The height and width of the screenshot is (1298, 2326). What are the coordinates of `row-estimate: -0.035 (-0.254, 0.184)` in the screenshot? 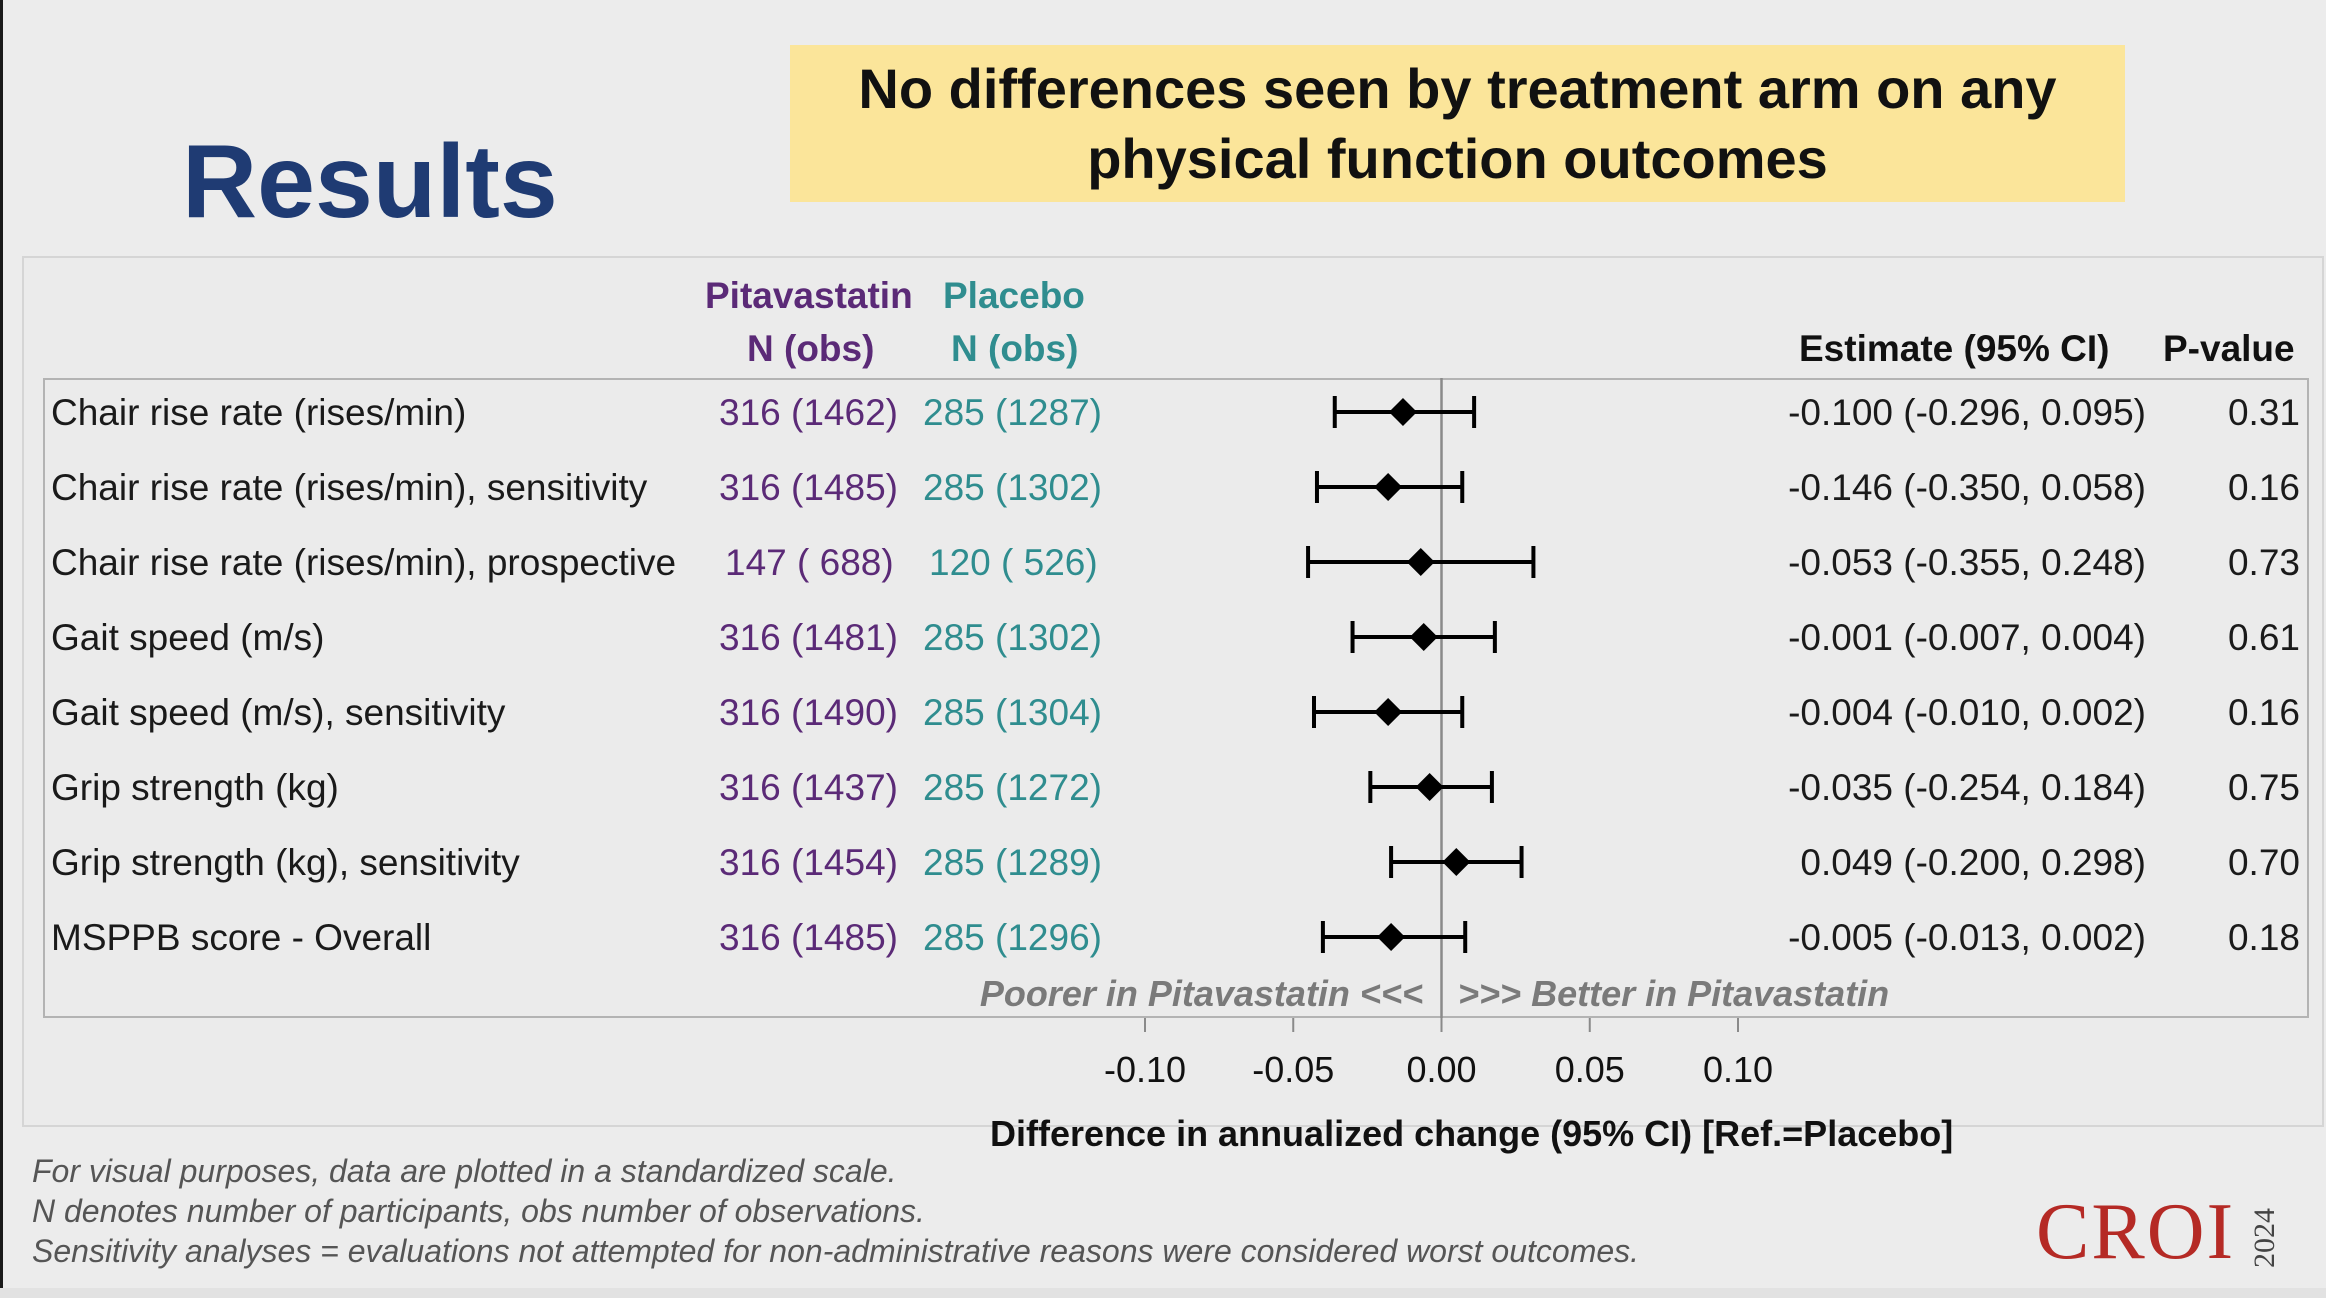 It's located at (1967, 787).